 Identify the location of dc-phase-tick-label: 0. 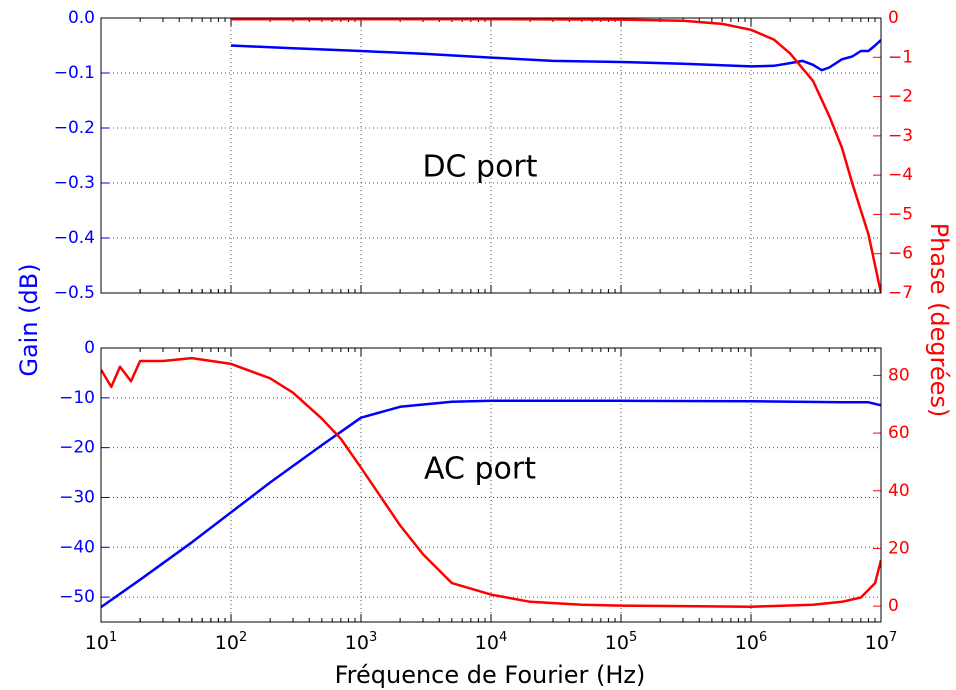
(893, 18).